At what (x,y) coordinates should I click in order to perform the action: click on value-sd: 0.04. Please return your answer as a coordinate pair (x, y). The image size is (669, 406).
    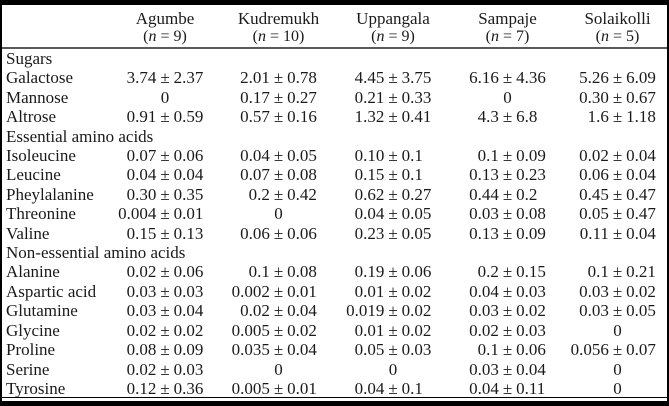
    Looking at the image, I should click on (302, 311).